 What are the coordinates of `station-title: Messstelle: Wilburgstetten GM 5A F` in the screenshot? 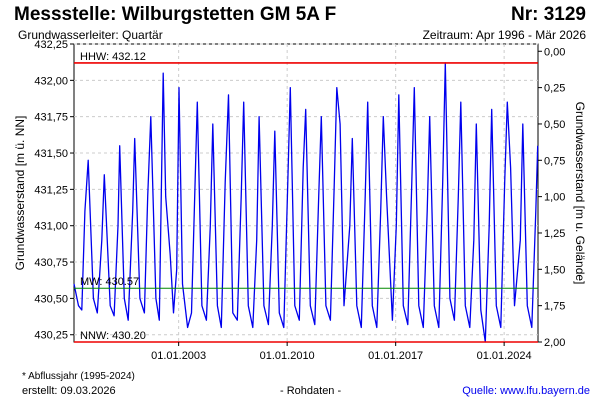 It's located at (175, 14).